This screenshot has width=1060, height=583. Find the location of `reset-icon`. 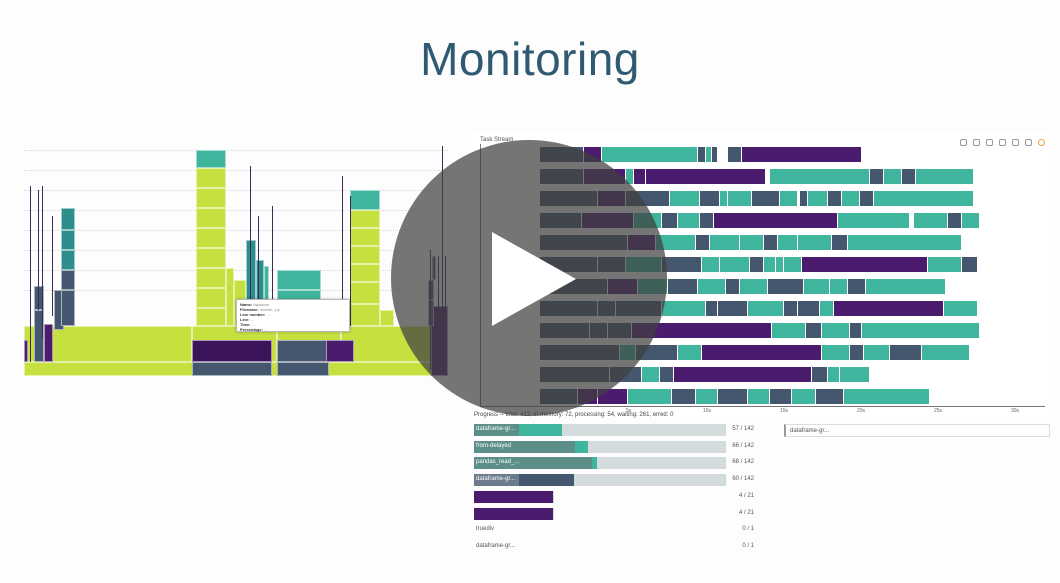

reset-icon is located at coordinates (1015, 142).